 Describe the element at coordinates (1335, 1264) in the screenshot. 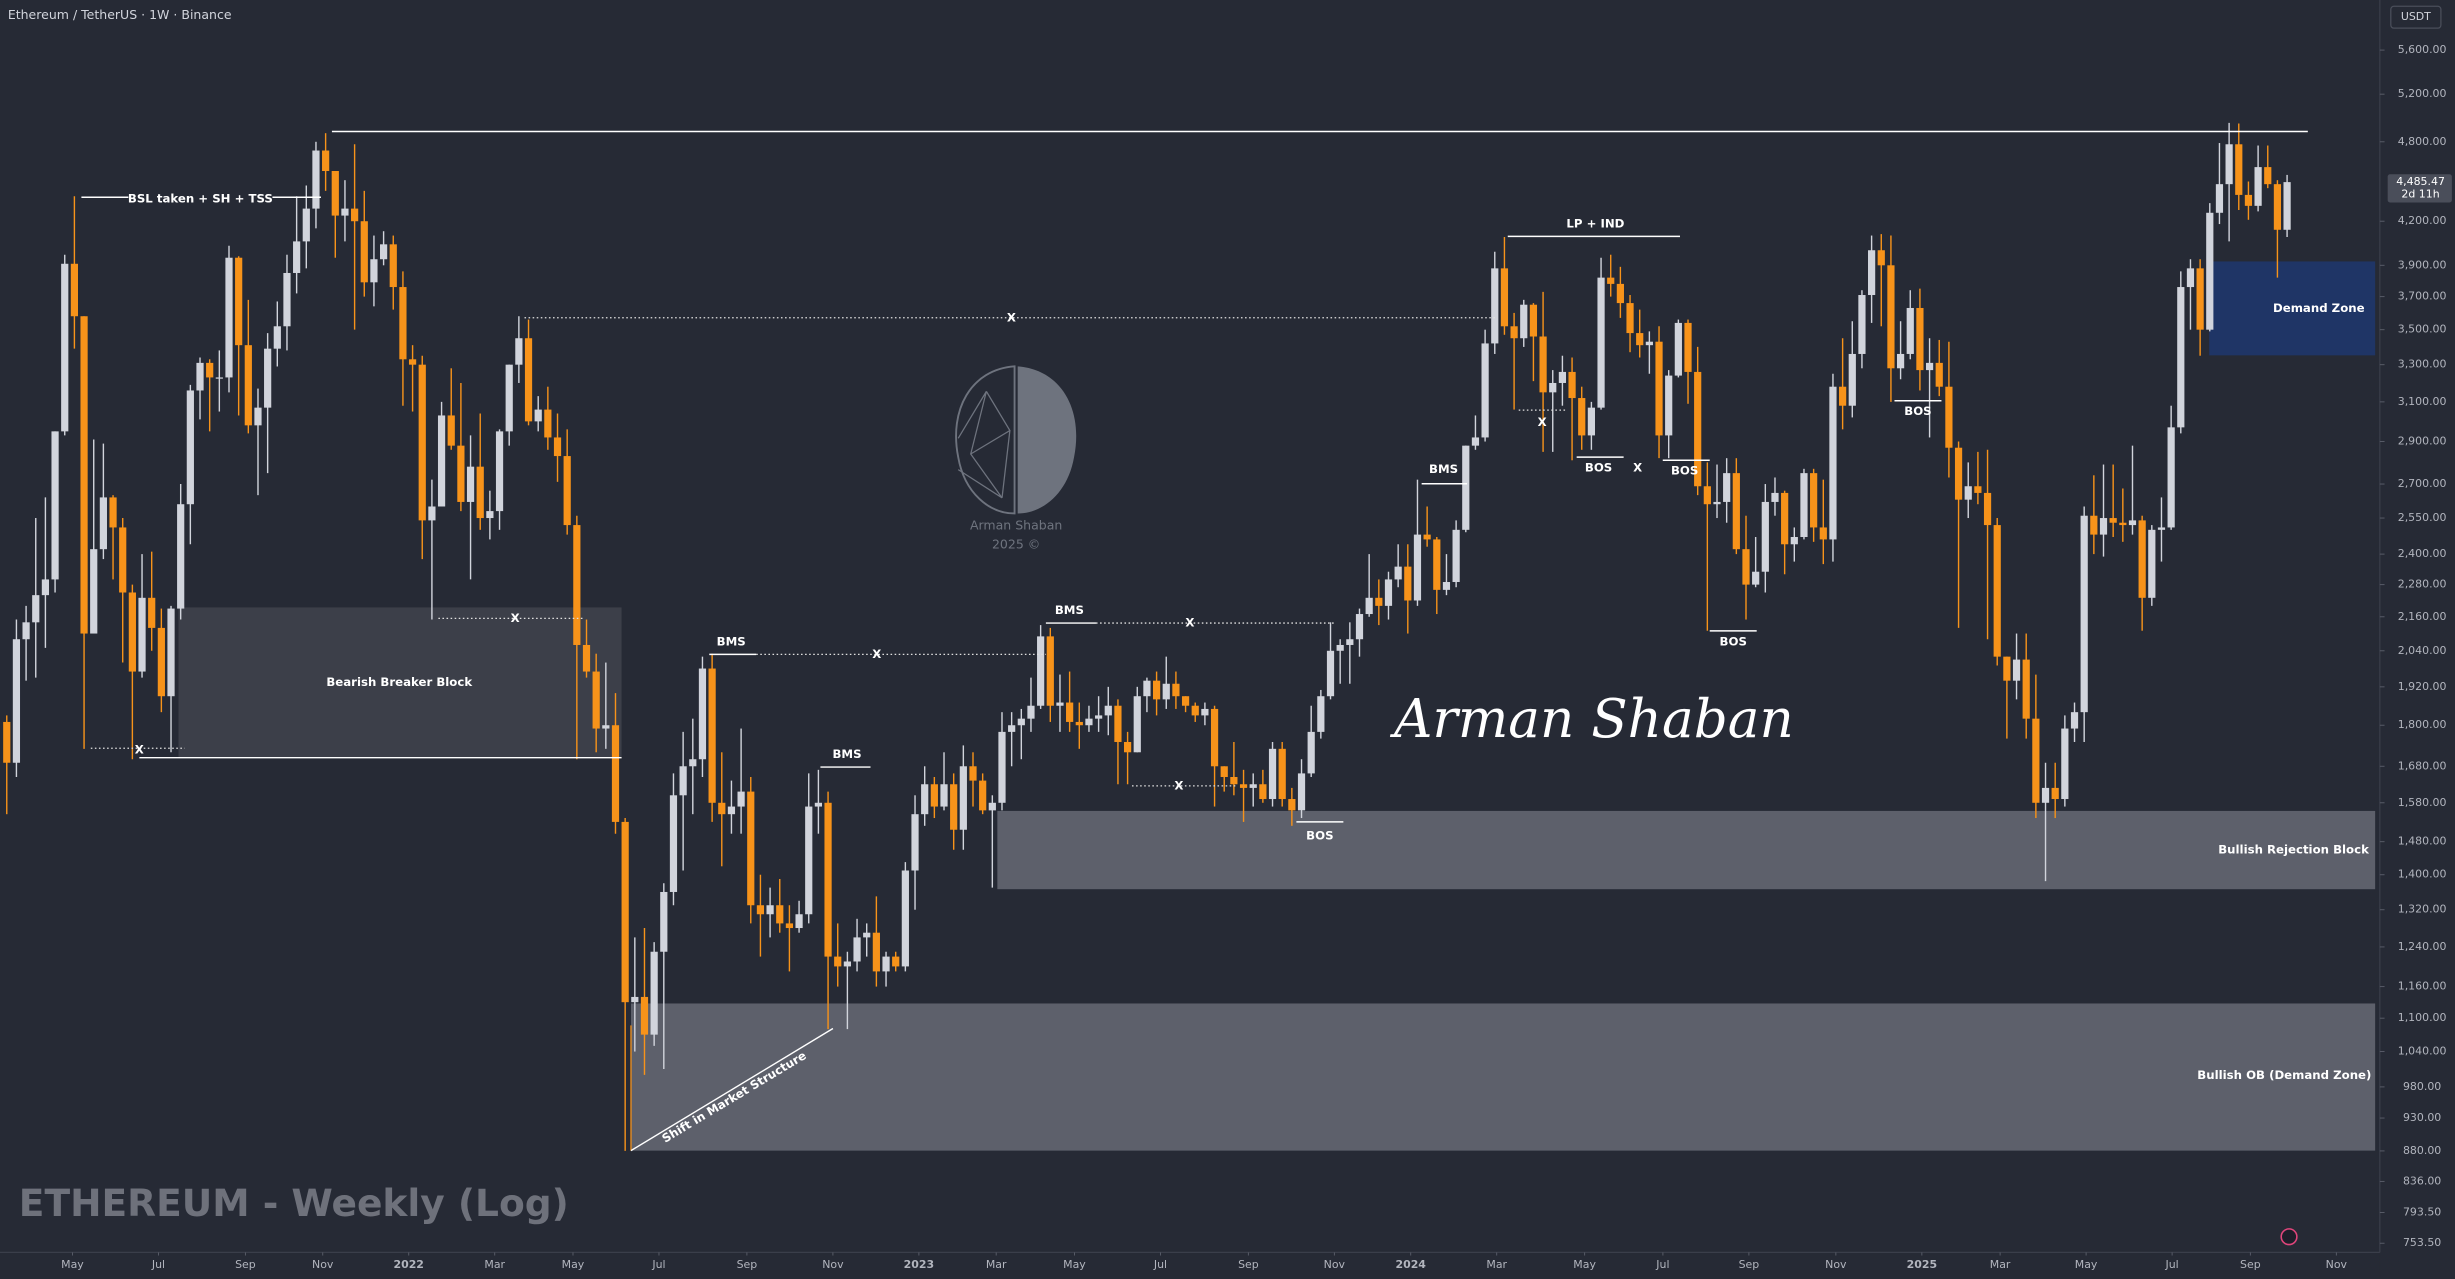

I see `x-tick-label: Nov` at that location.